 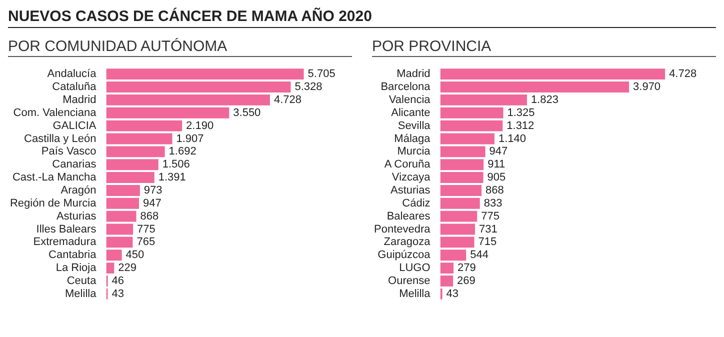 I want to click on data-label: 765, so click(x=146, y=242).